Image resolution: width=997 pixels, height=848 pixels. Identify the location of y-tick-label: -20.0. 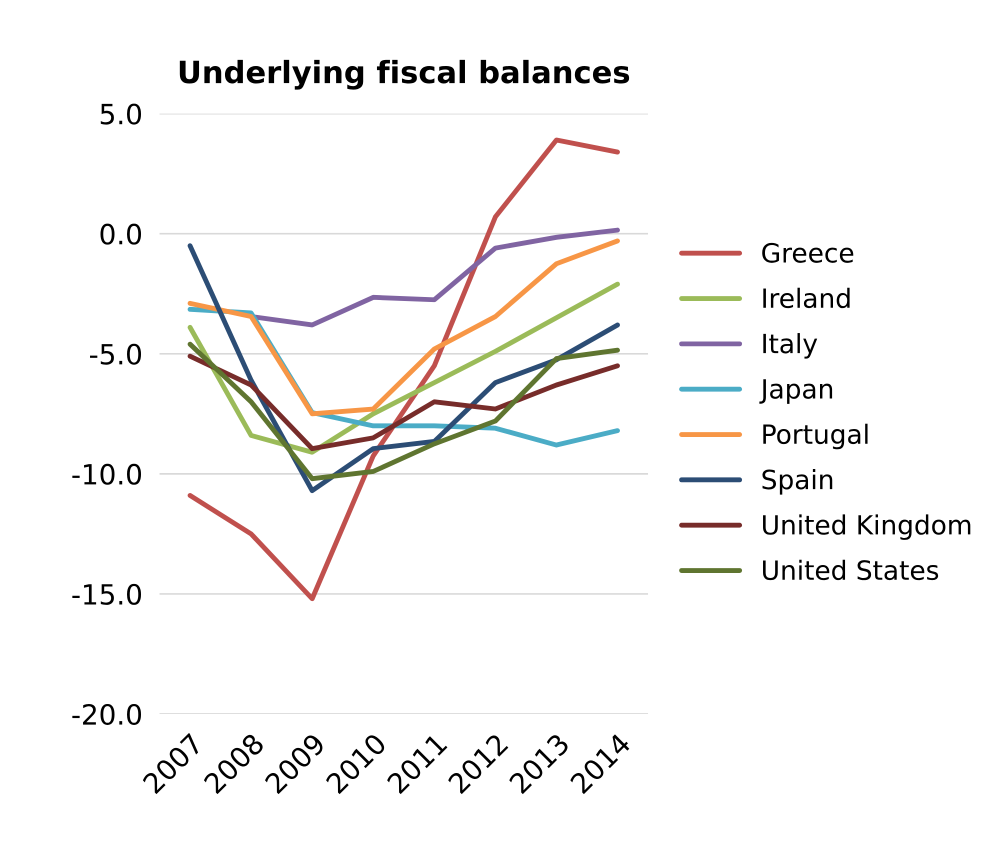
(107, 714).